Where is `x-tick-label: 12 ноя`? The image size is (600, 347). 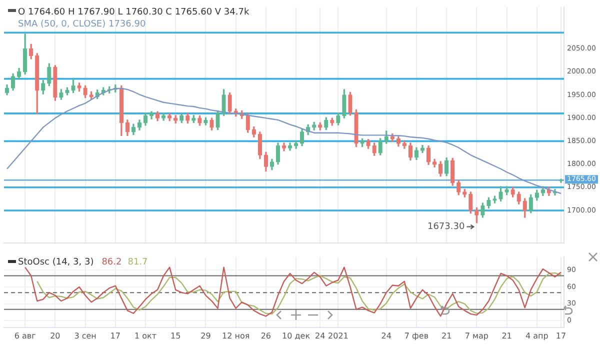 x-tick-label: 12 ноя is located at coordinates (236, 335).